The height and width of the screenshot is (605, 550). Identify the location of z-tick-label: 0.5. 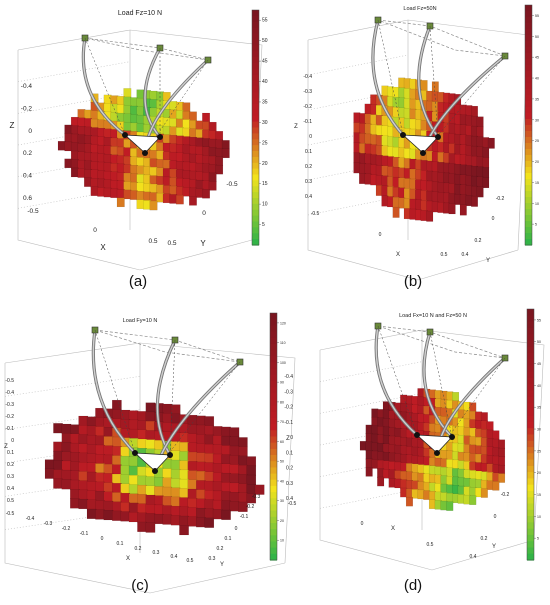
(10, 501).